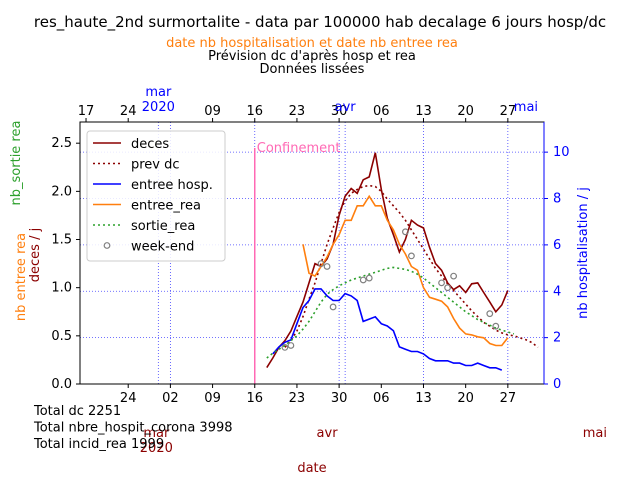  Describe the element at coordinates (172, 185) in the screenshot. I see `legend-label: entree hosp.` at that location.